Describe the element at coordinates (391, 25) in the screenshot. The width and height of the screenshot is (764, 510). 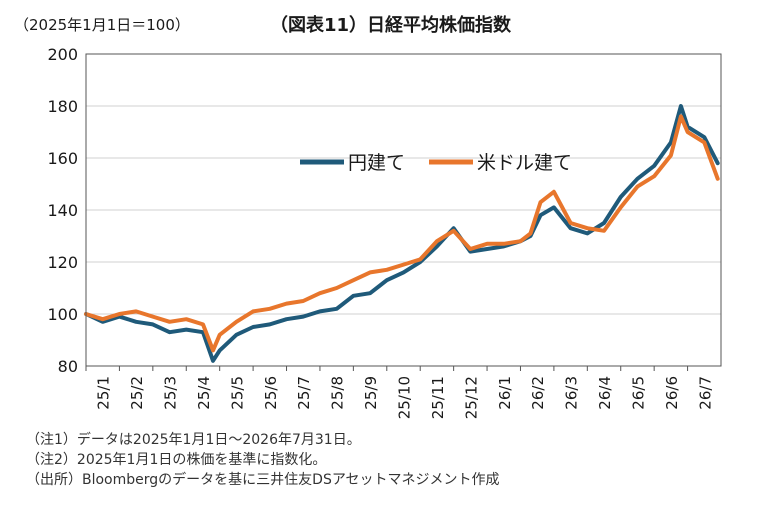
I see `chart-title: （図表11）日経平均株価指数` at that location.